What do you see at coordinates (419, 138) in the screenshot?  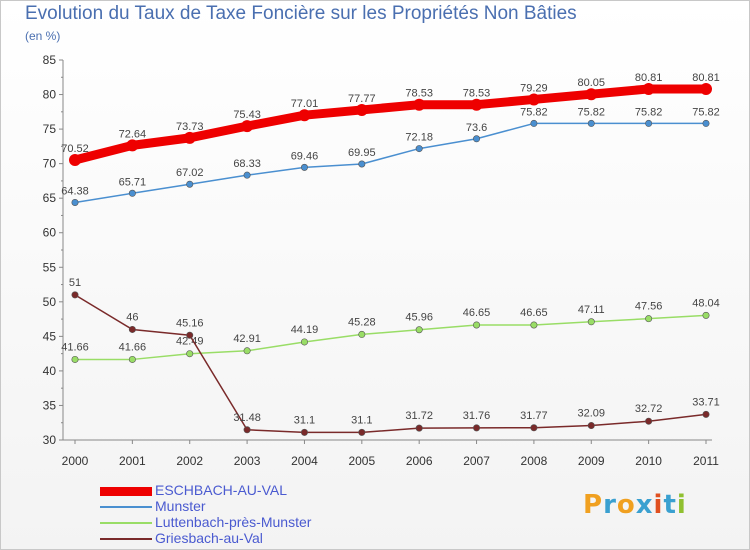 I see `data-label-munster: 72.18` at bounding box center [419, 138].